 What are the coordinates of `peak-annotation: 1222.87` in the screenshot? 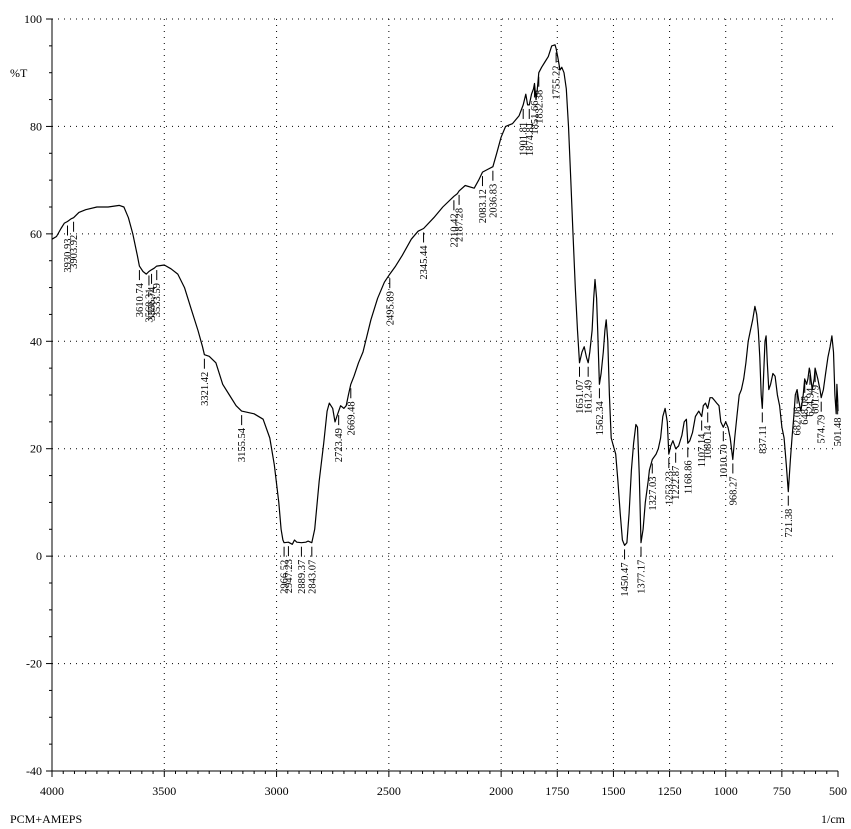 It's located at (676, 476).